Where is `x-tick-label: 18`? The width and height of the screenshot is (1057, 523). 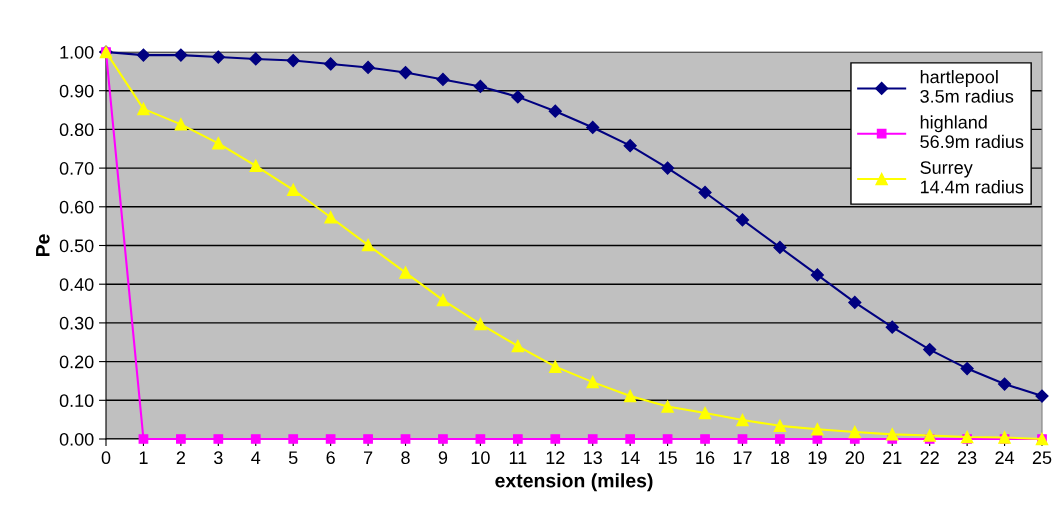
x-tick-label: 18 is located at coordinates (780, 458).